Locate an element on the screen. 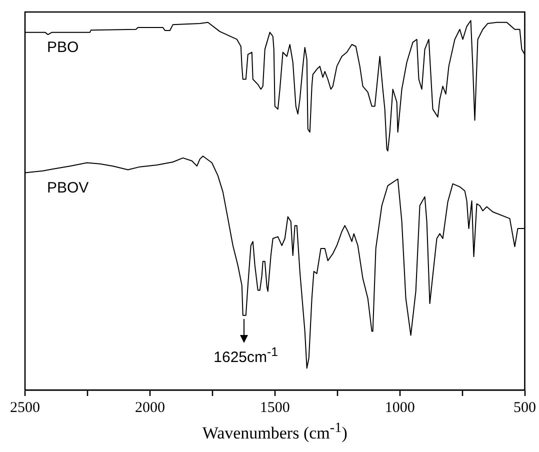 Image resolution: width=539 pixels, height=452 pixels. x-tick-label: 1500 is located at coordinates (275, 408).